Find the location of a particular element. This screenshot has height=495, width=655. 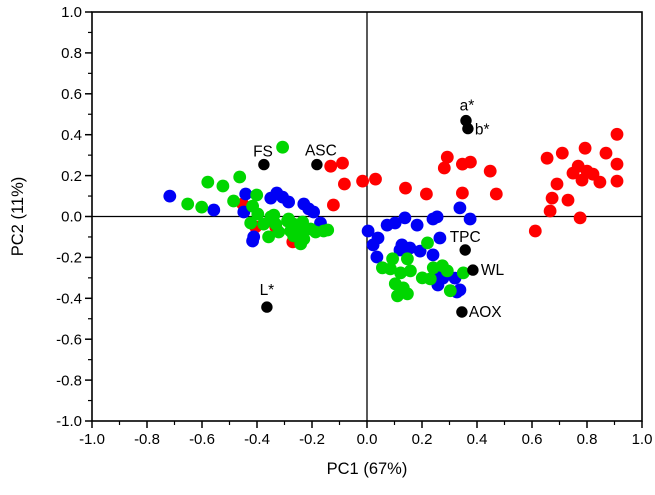

y-tick-label: -0.4 is located at coordinates (69, 299).